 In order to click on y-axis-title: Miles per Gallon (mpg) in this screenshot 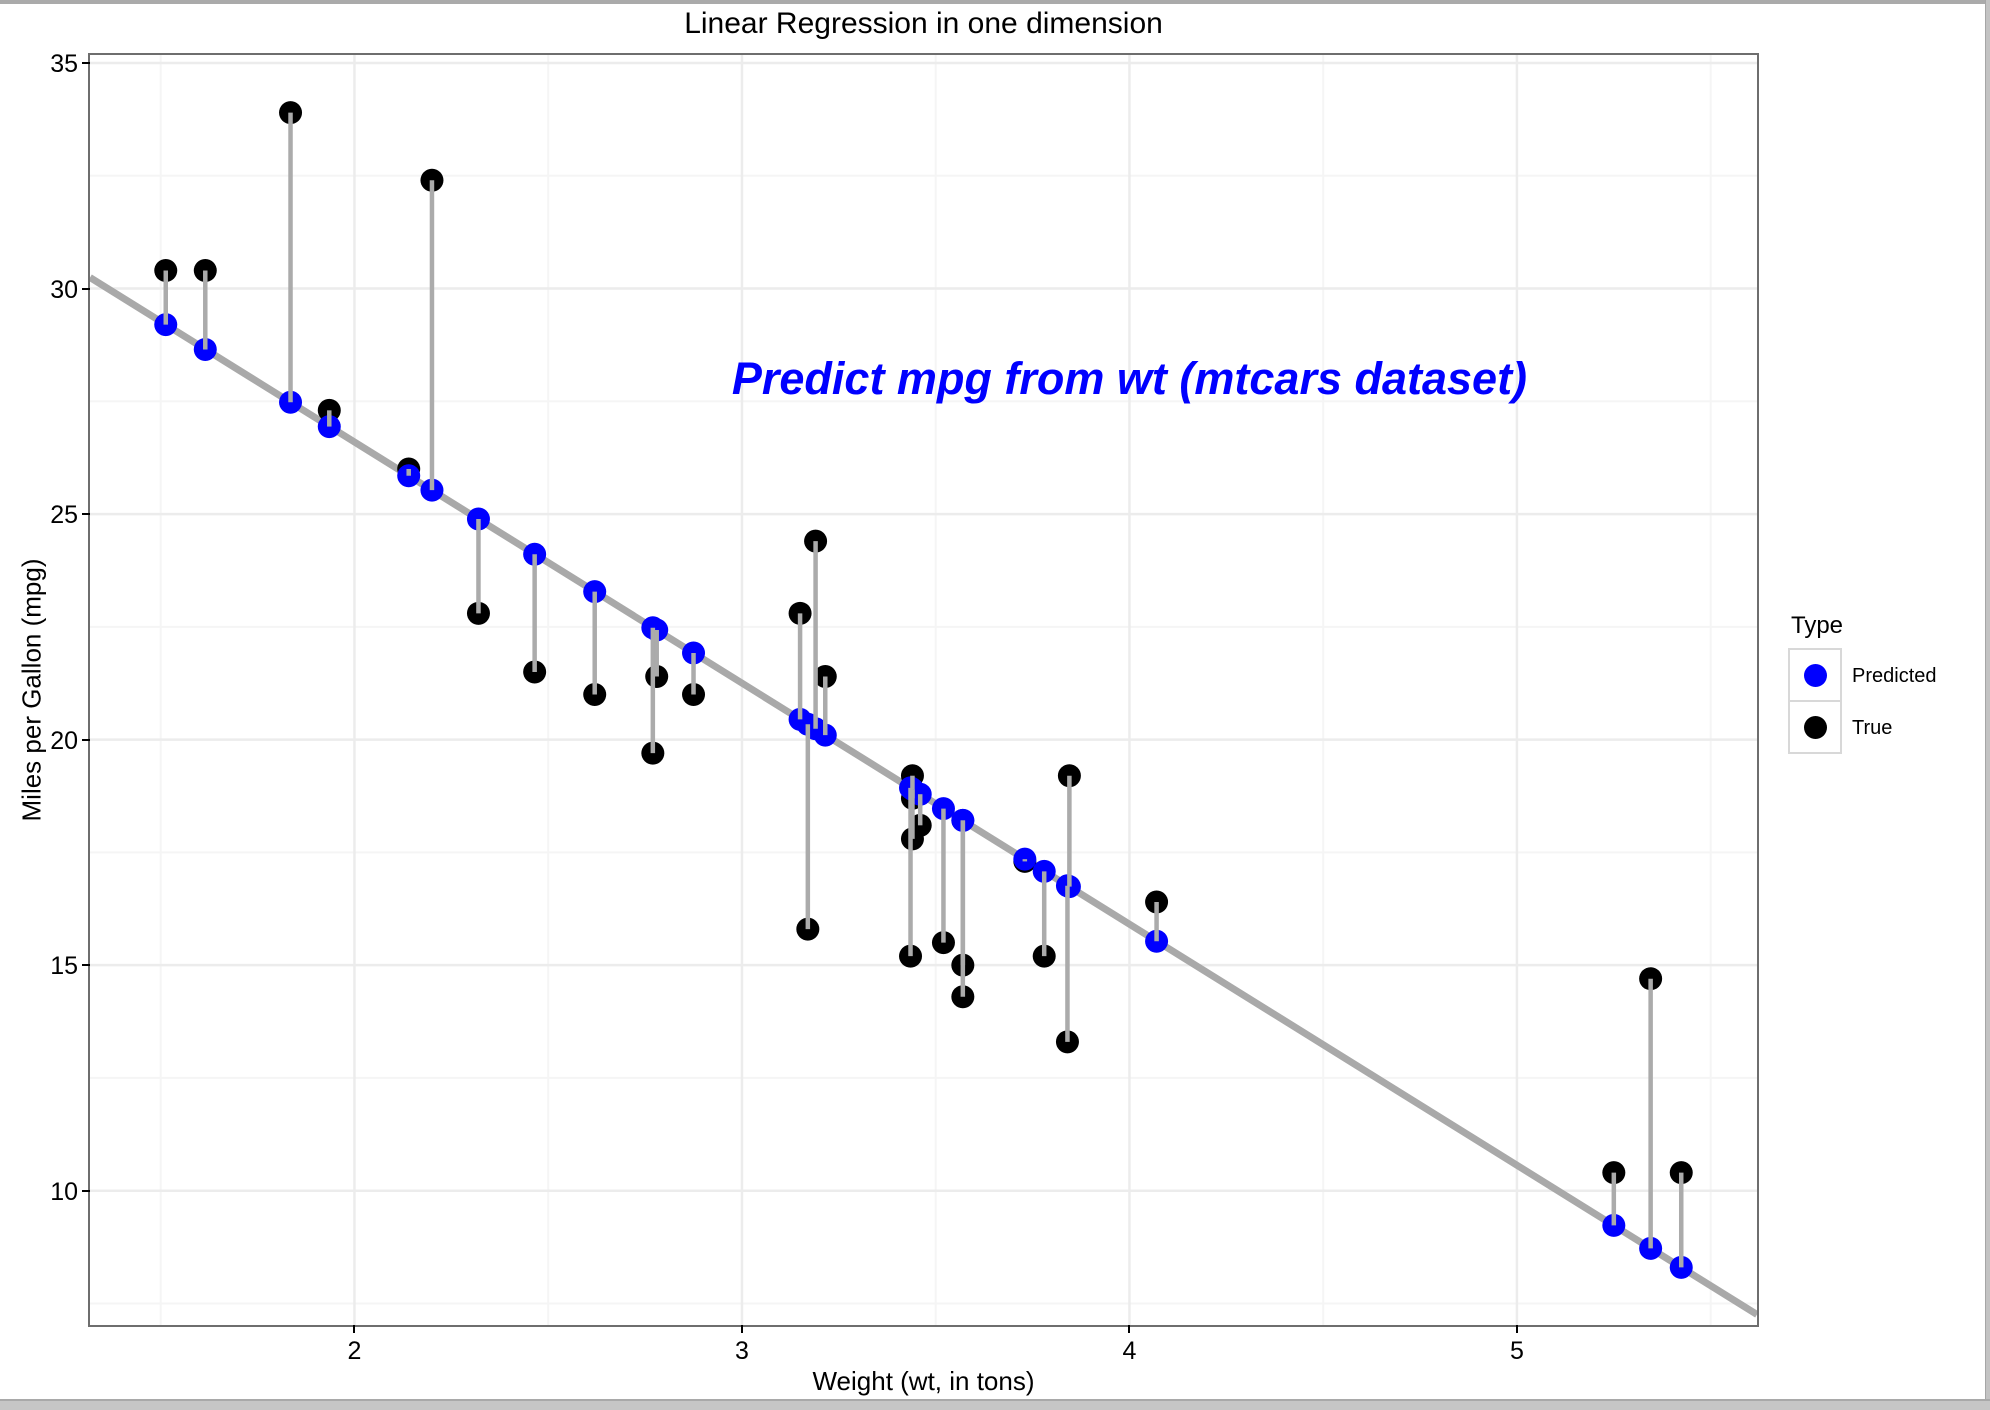, I will do `click(31, 690)`.